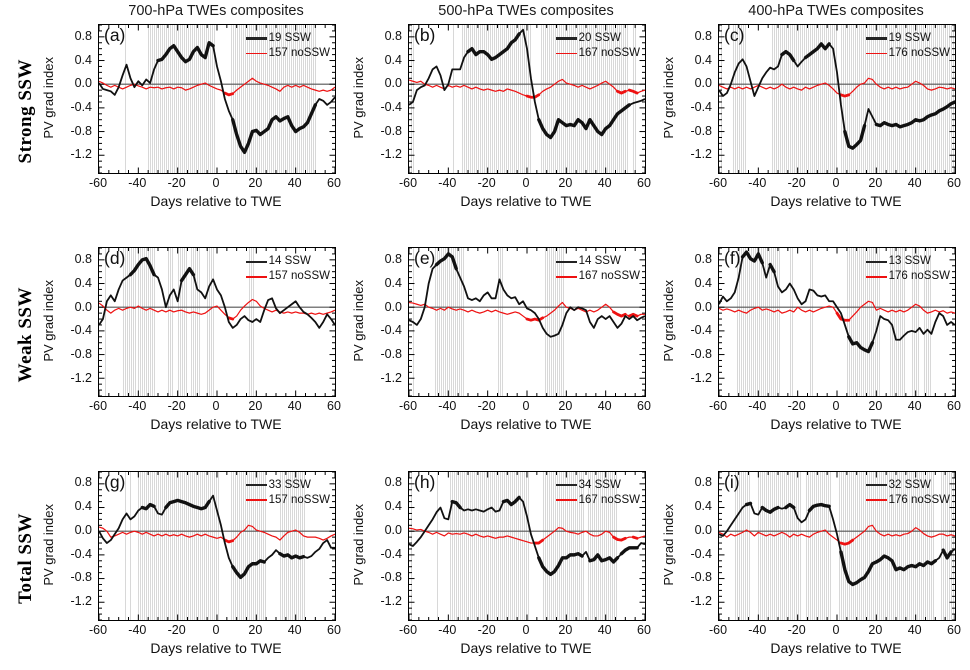 Image resolution: width=970 pixels, height=670 pixels. I want to click on legend: 19 SSW 157 noSSW, so click(287, 46).